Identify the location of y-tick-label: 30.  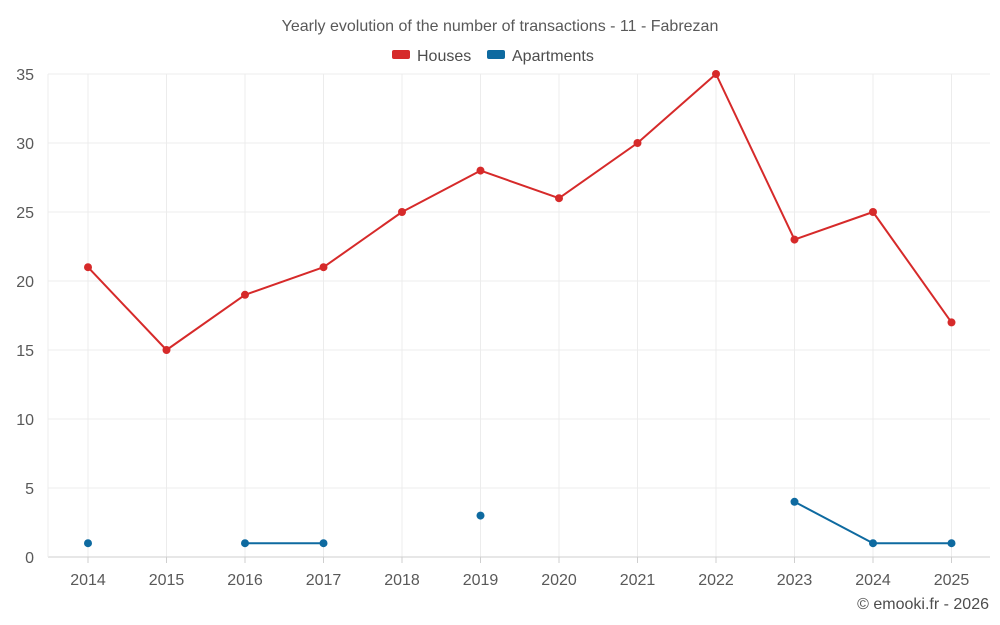
(25, 144).